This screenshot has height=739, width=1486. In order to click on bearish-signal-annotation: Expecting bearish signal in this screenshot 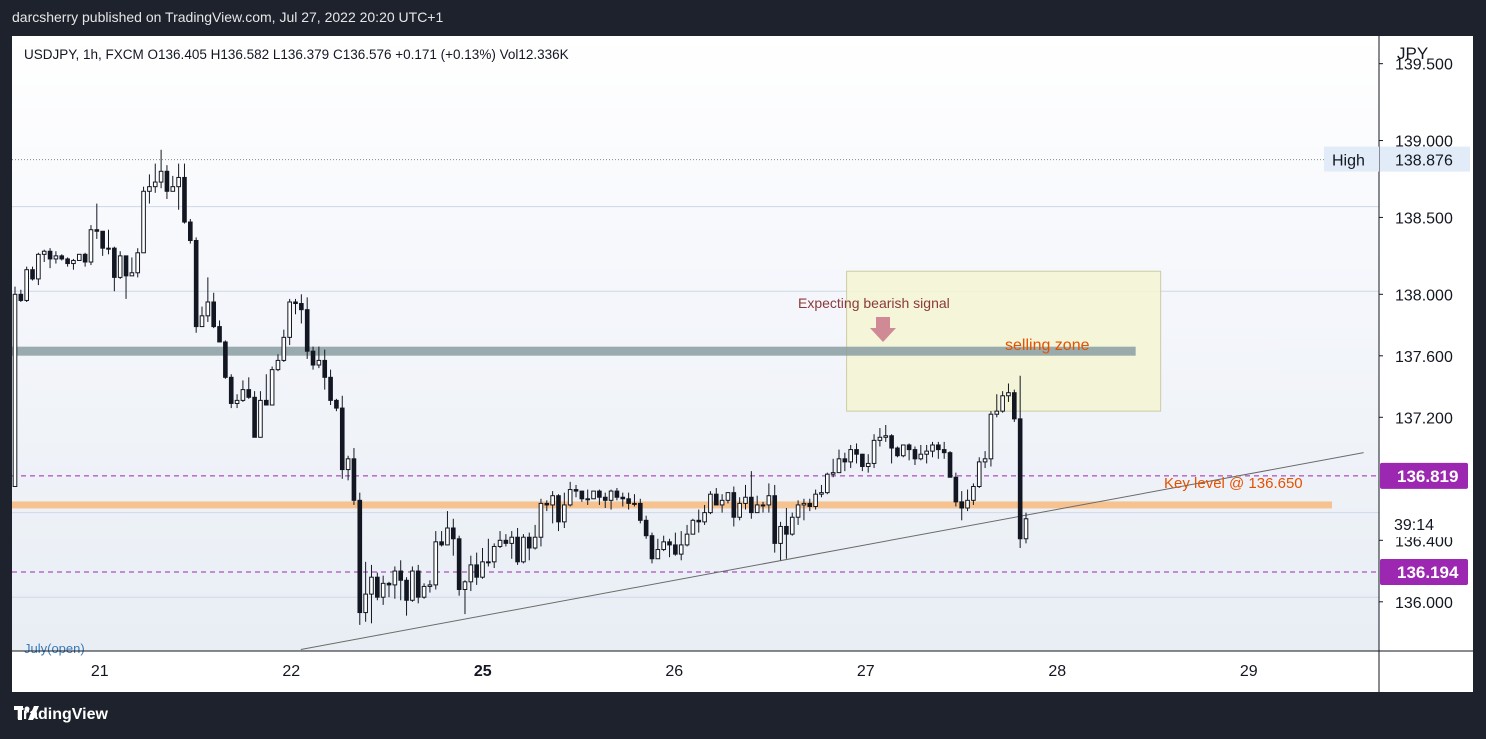, I will do `click(874, 303)`.